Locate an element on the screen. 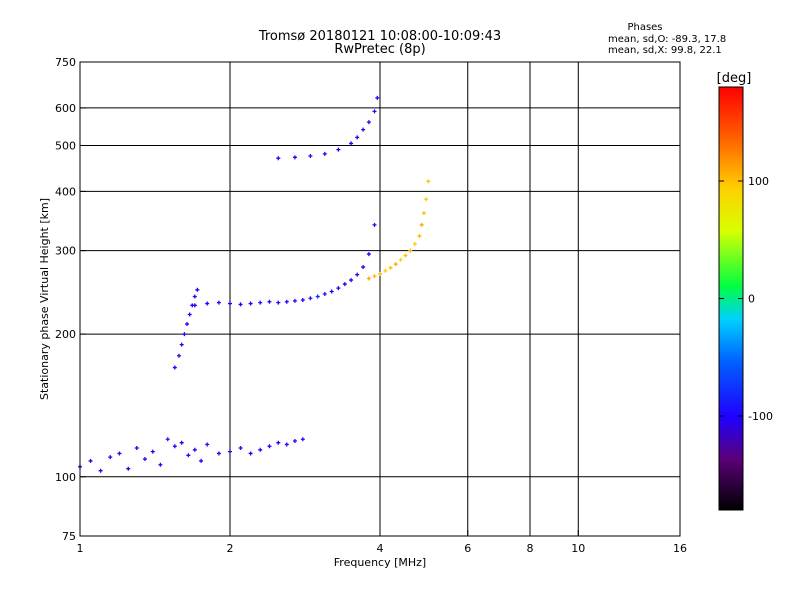 Image resolution: width=800 pixels, height=600 pixels. x-tick-label: 4 is located at coordinates (380, 548).